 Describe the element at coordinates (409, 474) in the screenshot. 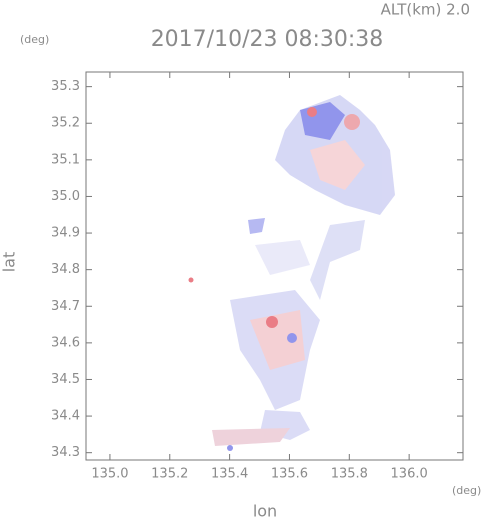

I see `x-tick-label: 136.0` at that location.